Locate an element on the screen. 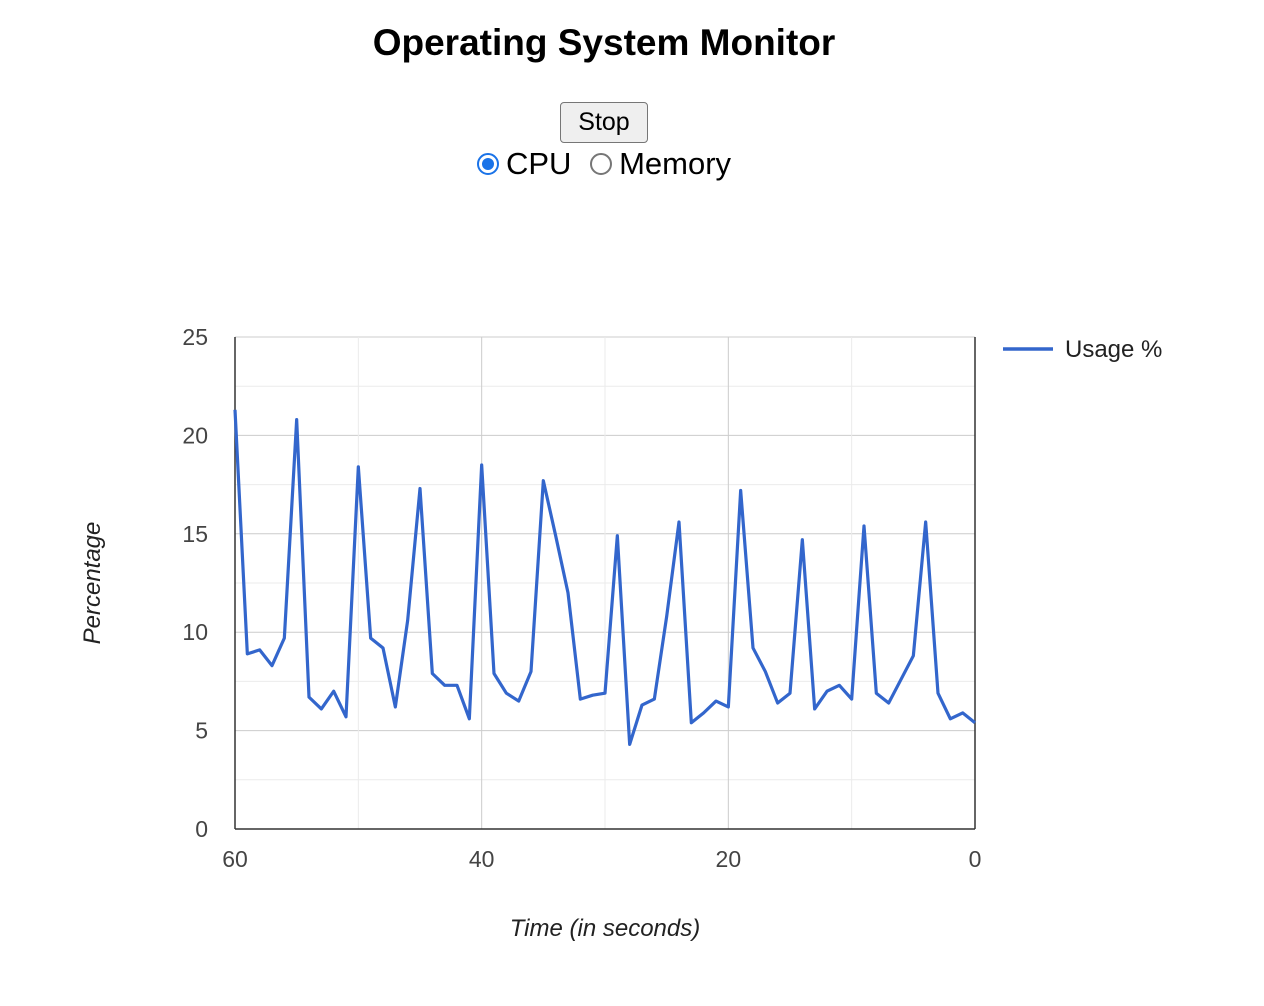 Image resolution: width=1264 pixels, height=1006 pixels. radio-memory-indicator is located at coordinates (601, 164).